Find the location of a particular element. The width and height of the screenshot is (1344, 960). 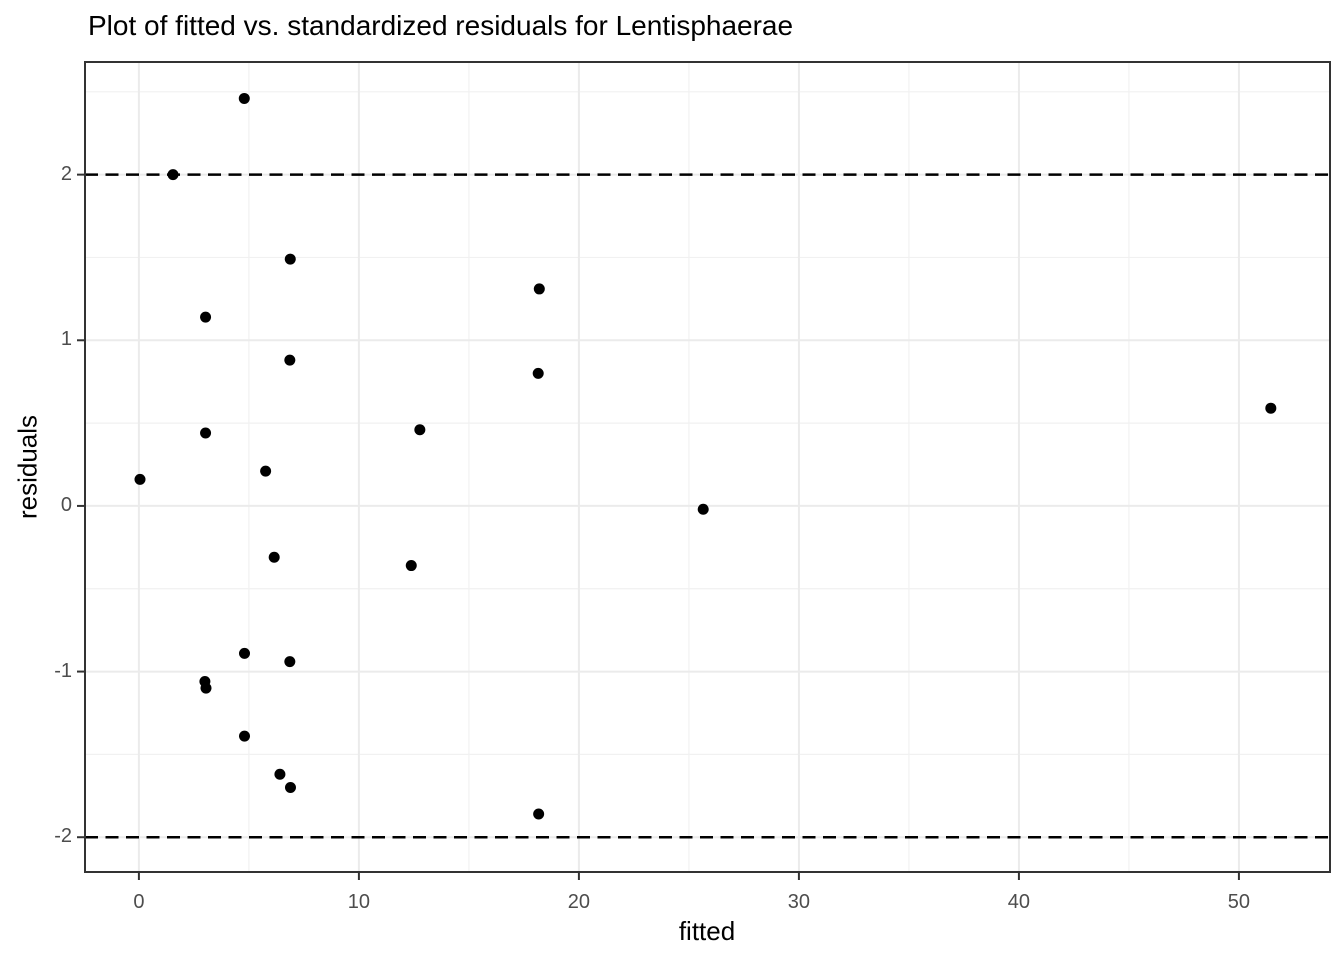

x-tick-label: 0 is located at coordinates (139, 902).